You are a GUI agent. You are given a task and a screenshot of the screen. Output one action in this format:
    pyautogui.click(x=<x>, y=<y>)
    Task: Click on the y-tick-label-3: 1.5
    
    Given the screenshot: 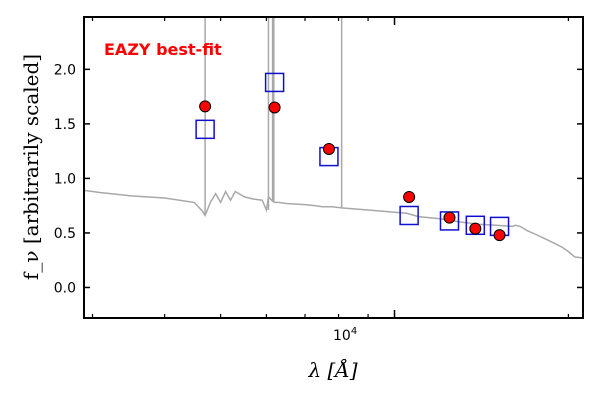 What is the action you would take?
    pyautogui.click(x=65, y=125)
    